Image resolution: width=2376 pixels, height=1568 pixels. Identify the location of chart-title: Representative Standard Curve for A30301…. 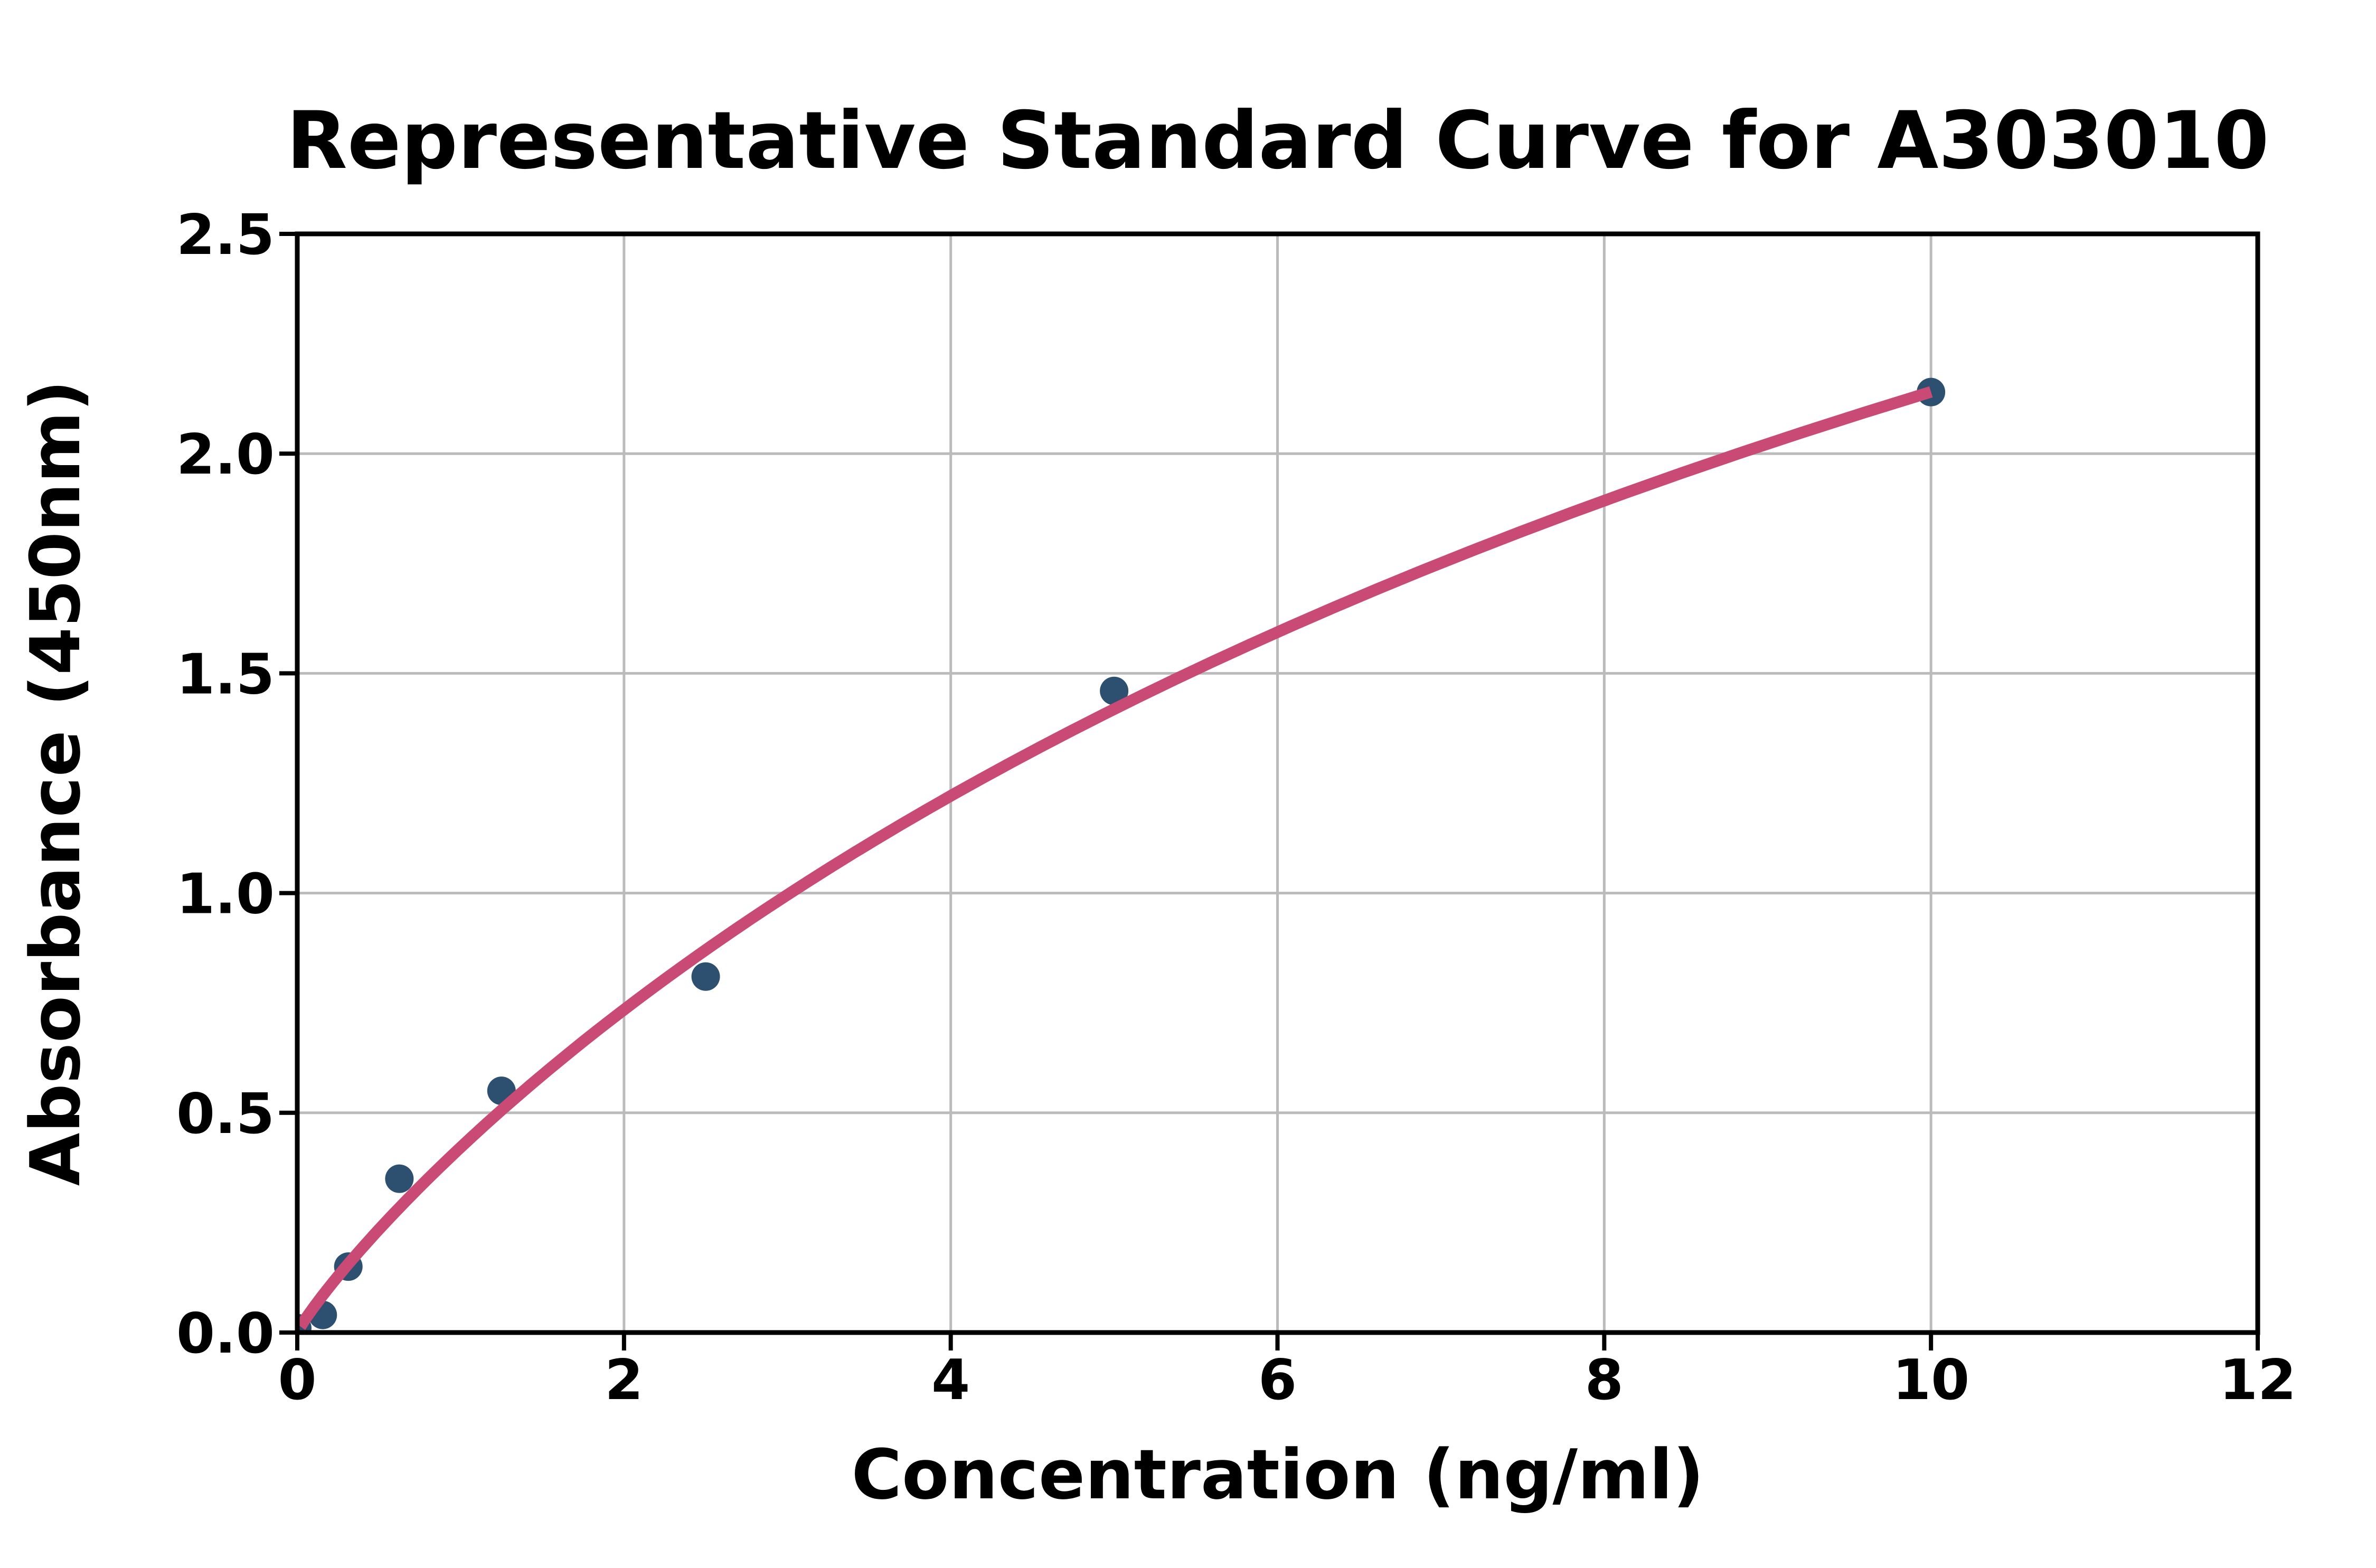
(1278, 141).